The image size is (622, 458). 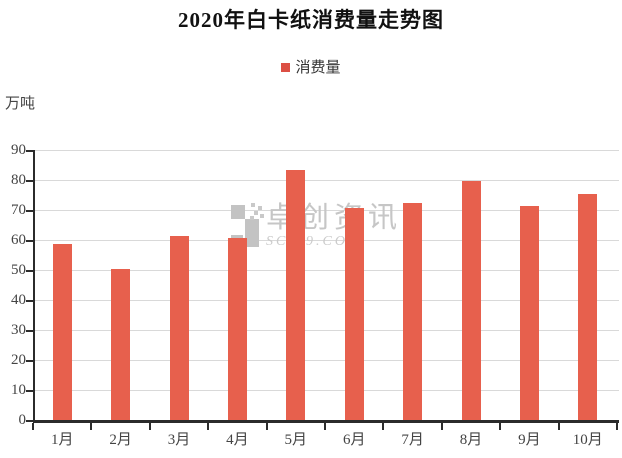 What do you see at coordinates (62, 440) in the screenshot?
I see `x-axis-tick-label: 1月` at bounding box center [62, 440].